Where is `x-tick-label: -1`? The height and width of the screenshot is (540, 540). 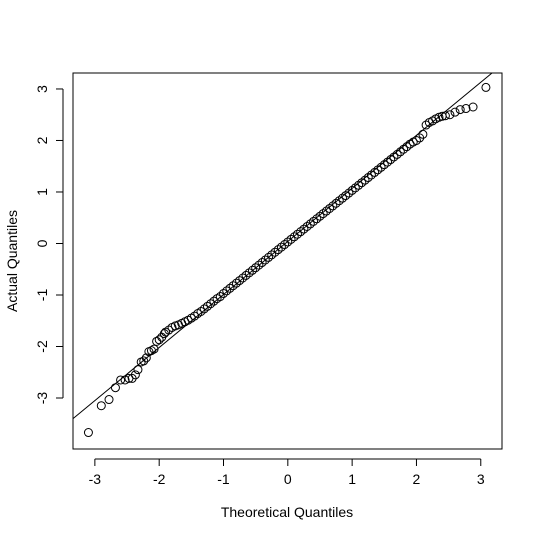 x-tick-label: -1 is located at coordinates (223, 479).